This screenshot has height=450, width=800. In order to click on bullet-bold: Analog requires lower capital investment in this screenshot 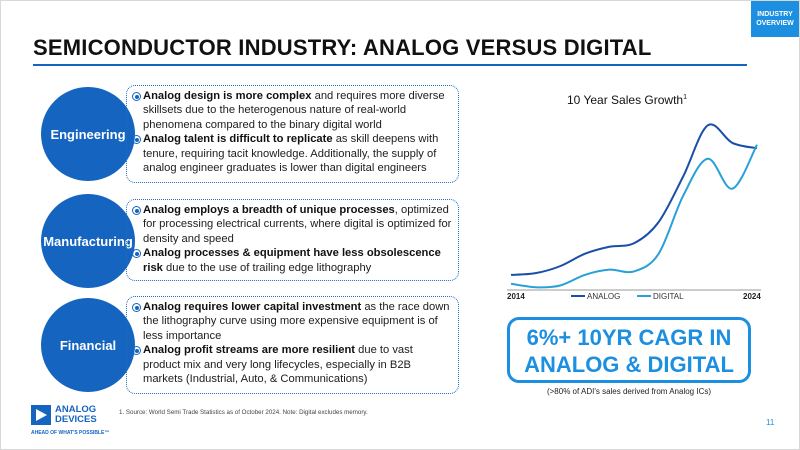, I will do `click(252, 307)`.